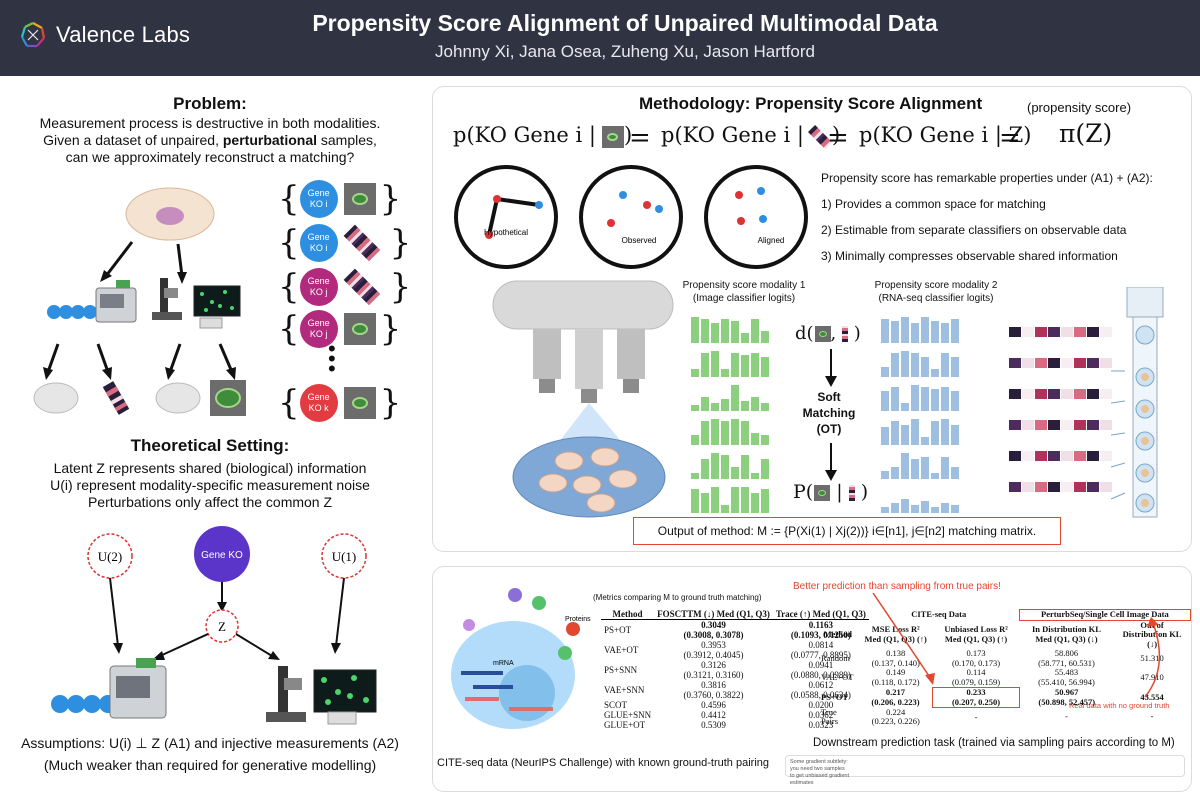 This screenshot has height=800, width=1200. Describe the element at coordinates (939, 614) in the screenshot. I see `table-2-group-cite: CITE-seq Data` at that location.